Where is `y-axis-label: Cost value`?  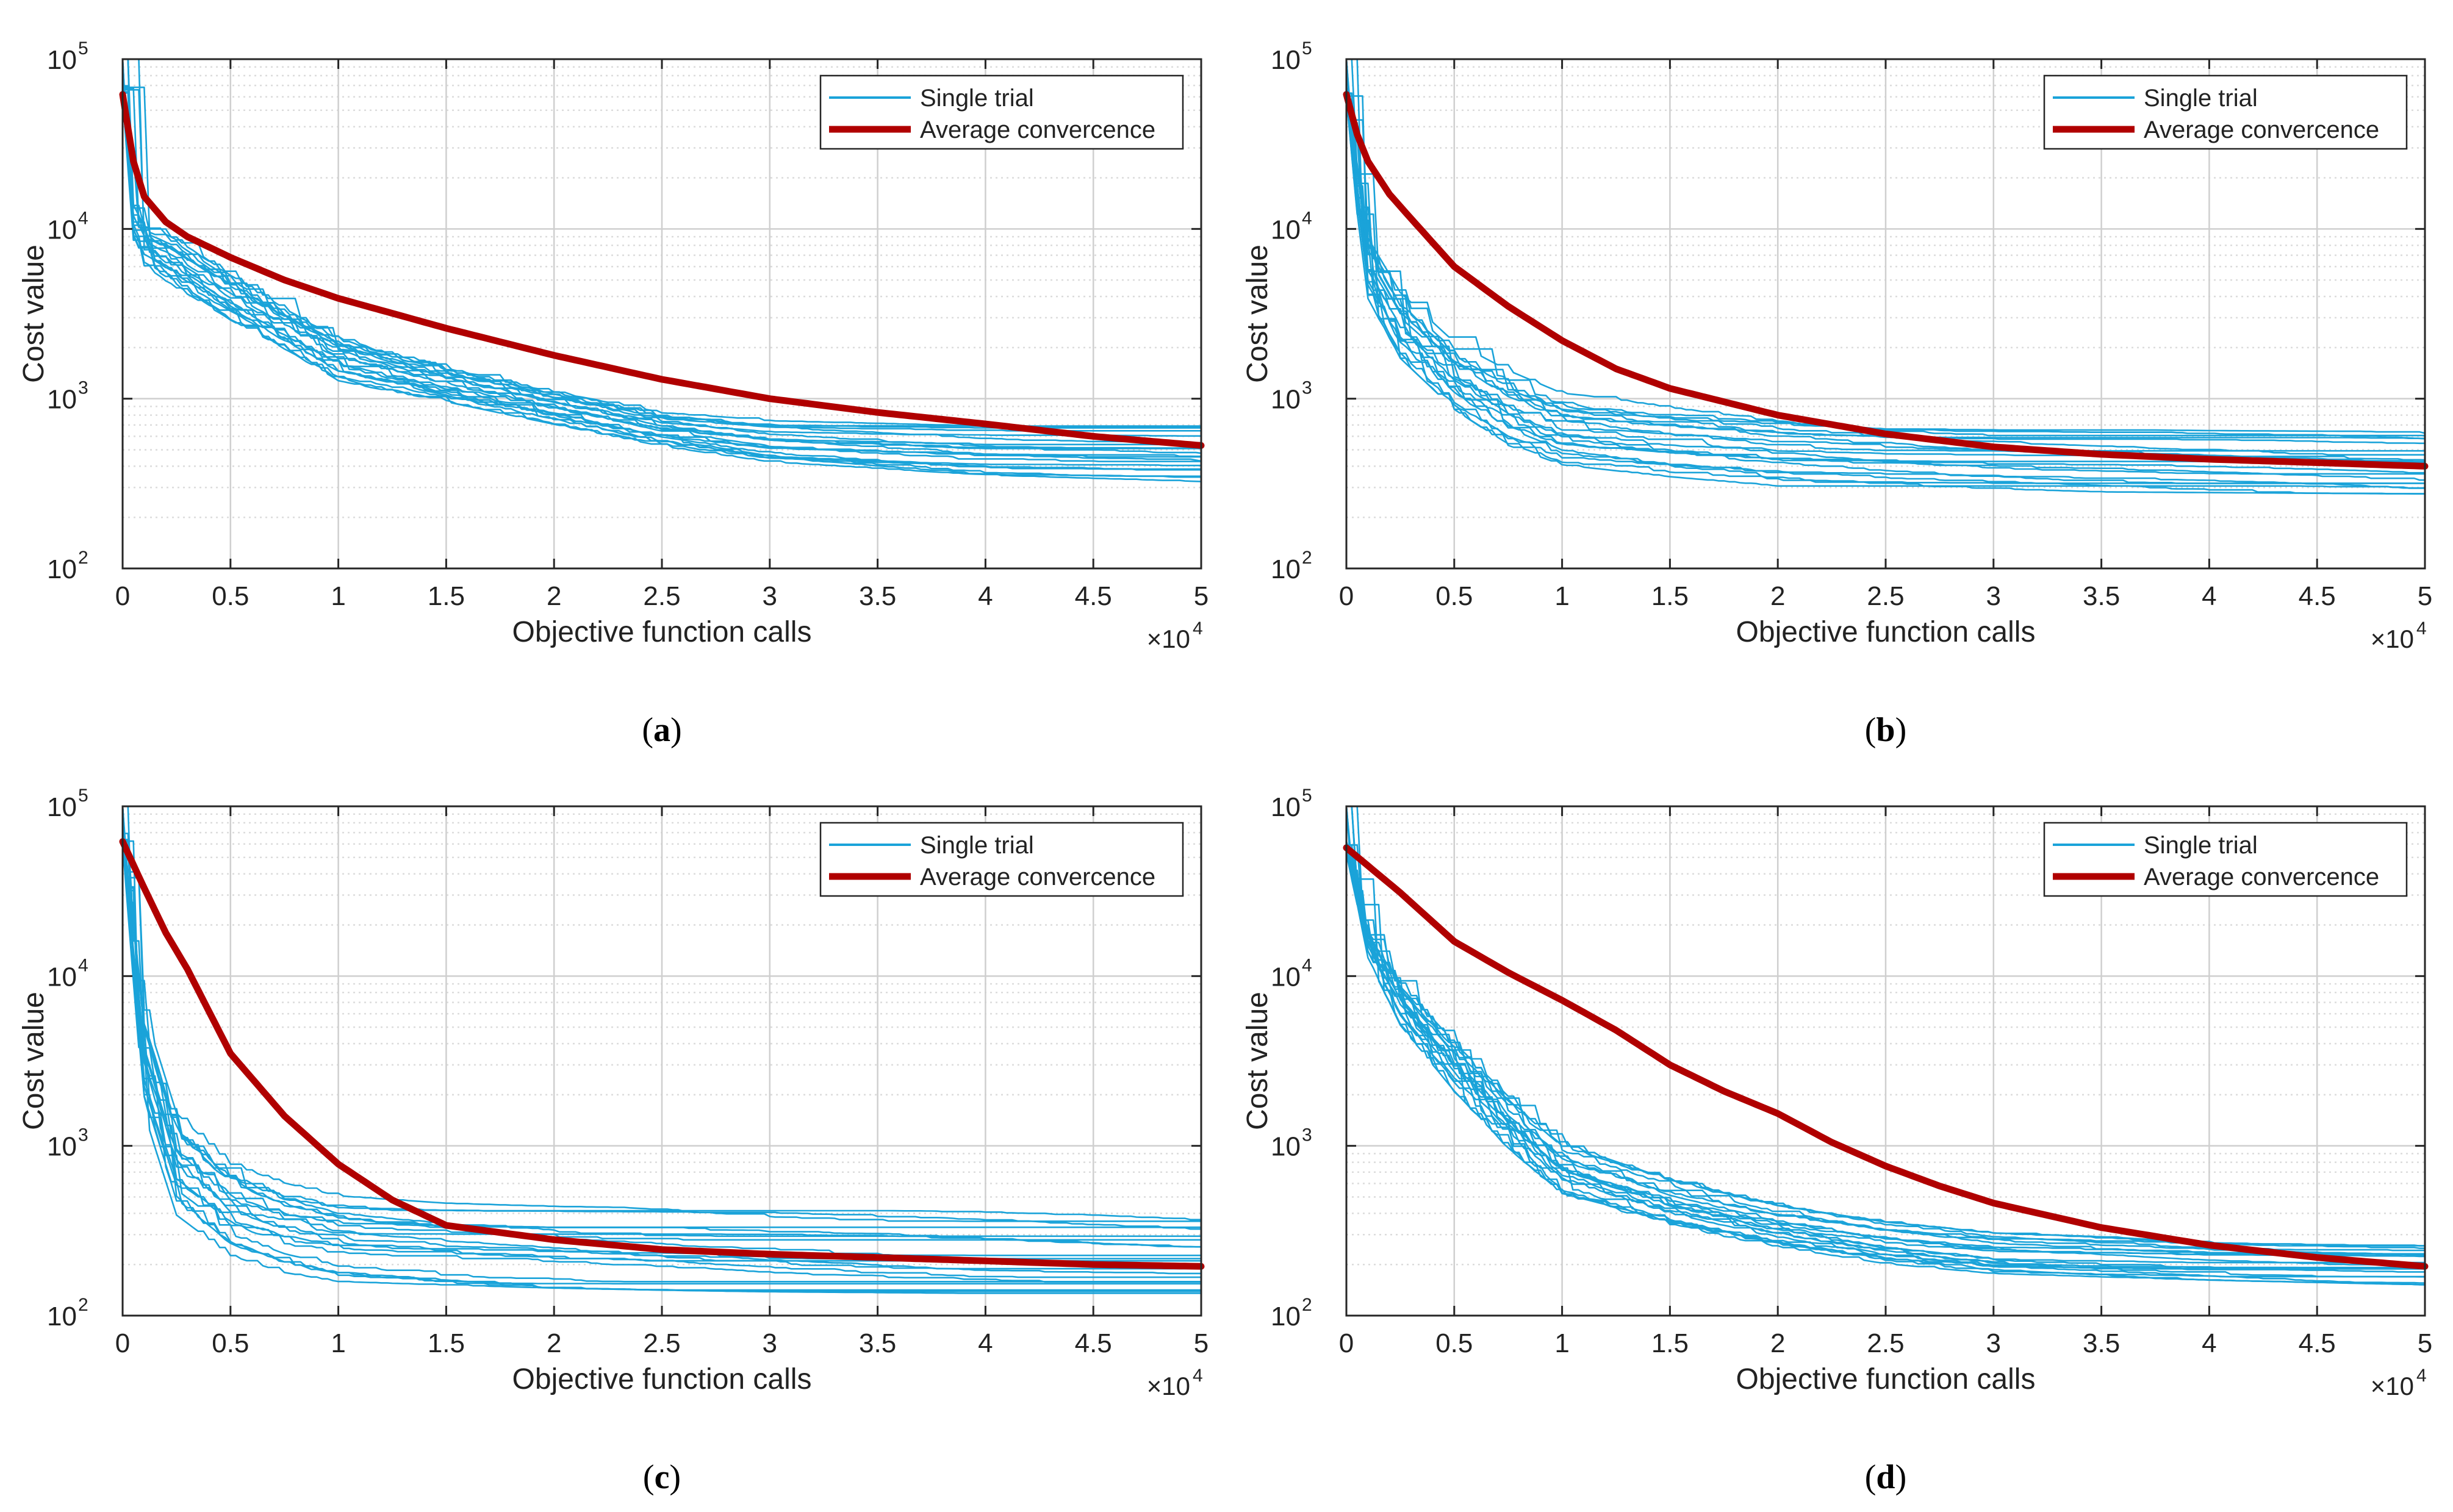 y-axis-label: Cost value is located at coordinates (34, 1061).